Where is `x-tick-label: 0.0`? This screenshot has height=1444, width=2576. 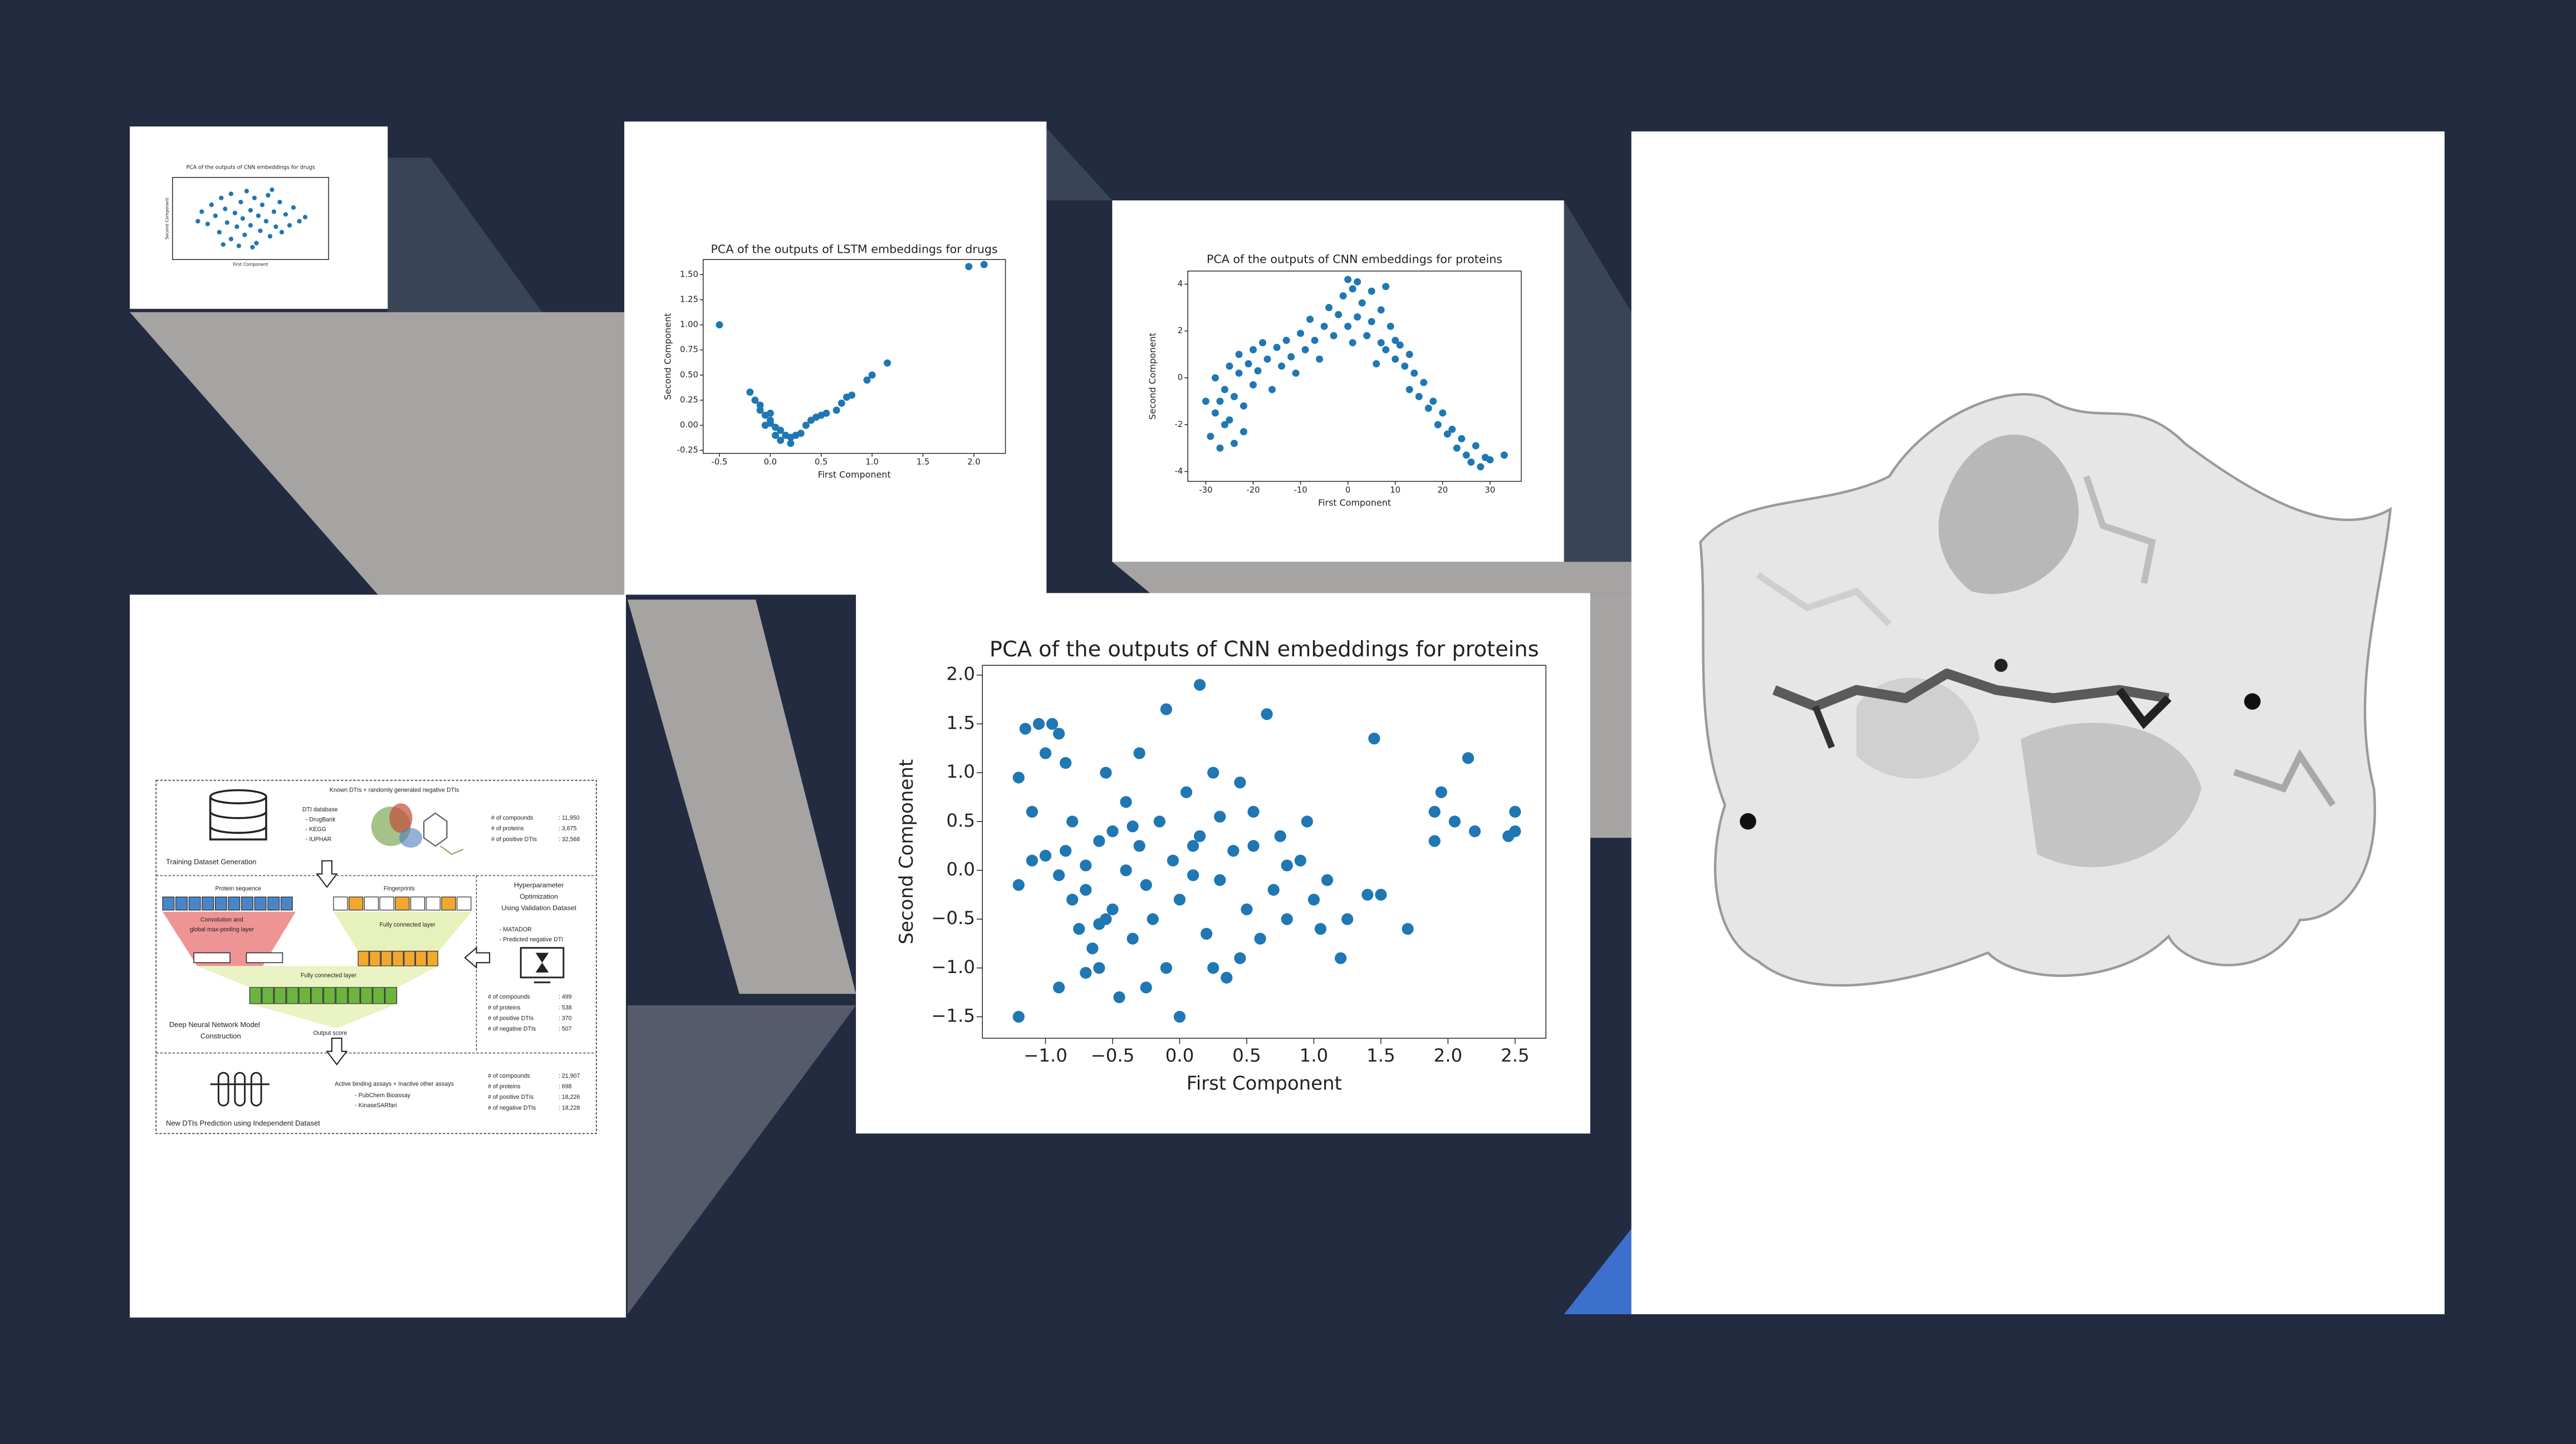
x-tick-label: 0.0 is located at coordinates (770, 462).